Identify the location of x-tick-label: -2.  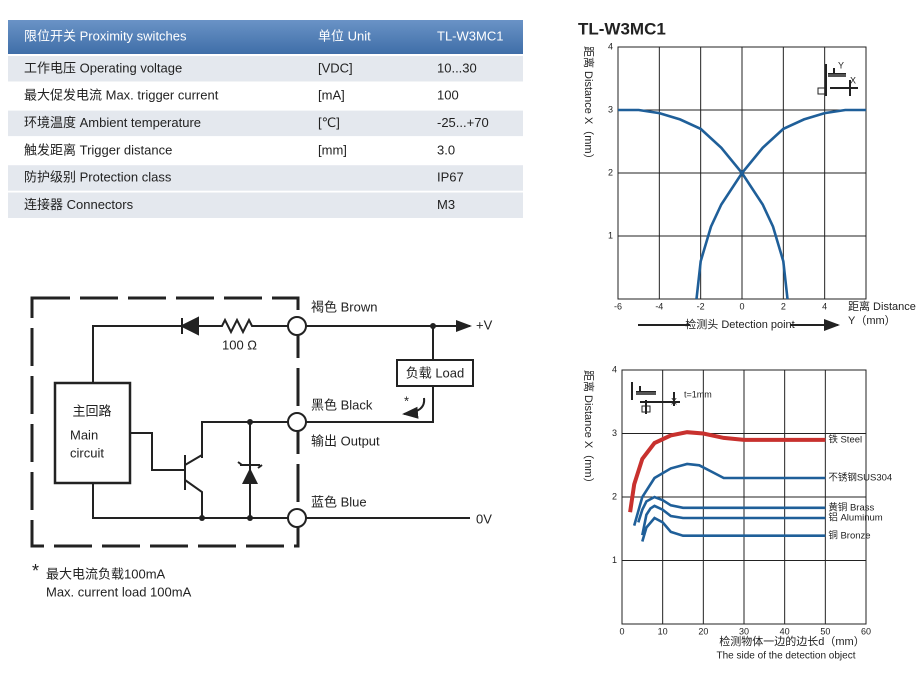
(701, 306).